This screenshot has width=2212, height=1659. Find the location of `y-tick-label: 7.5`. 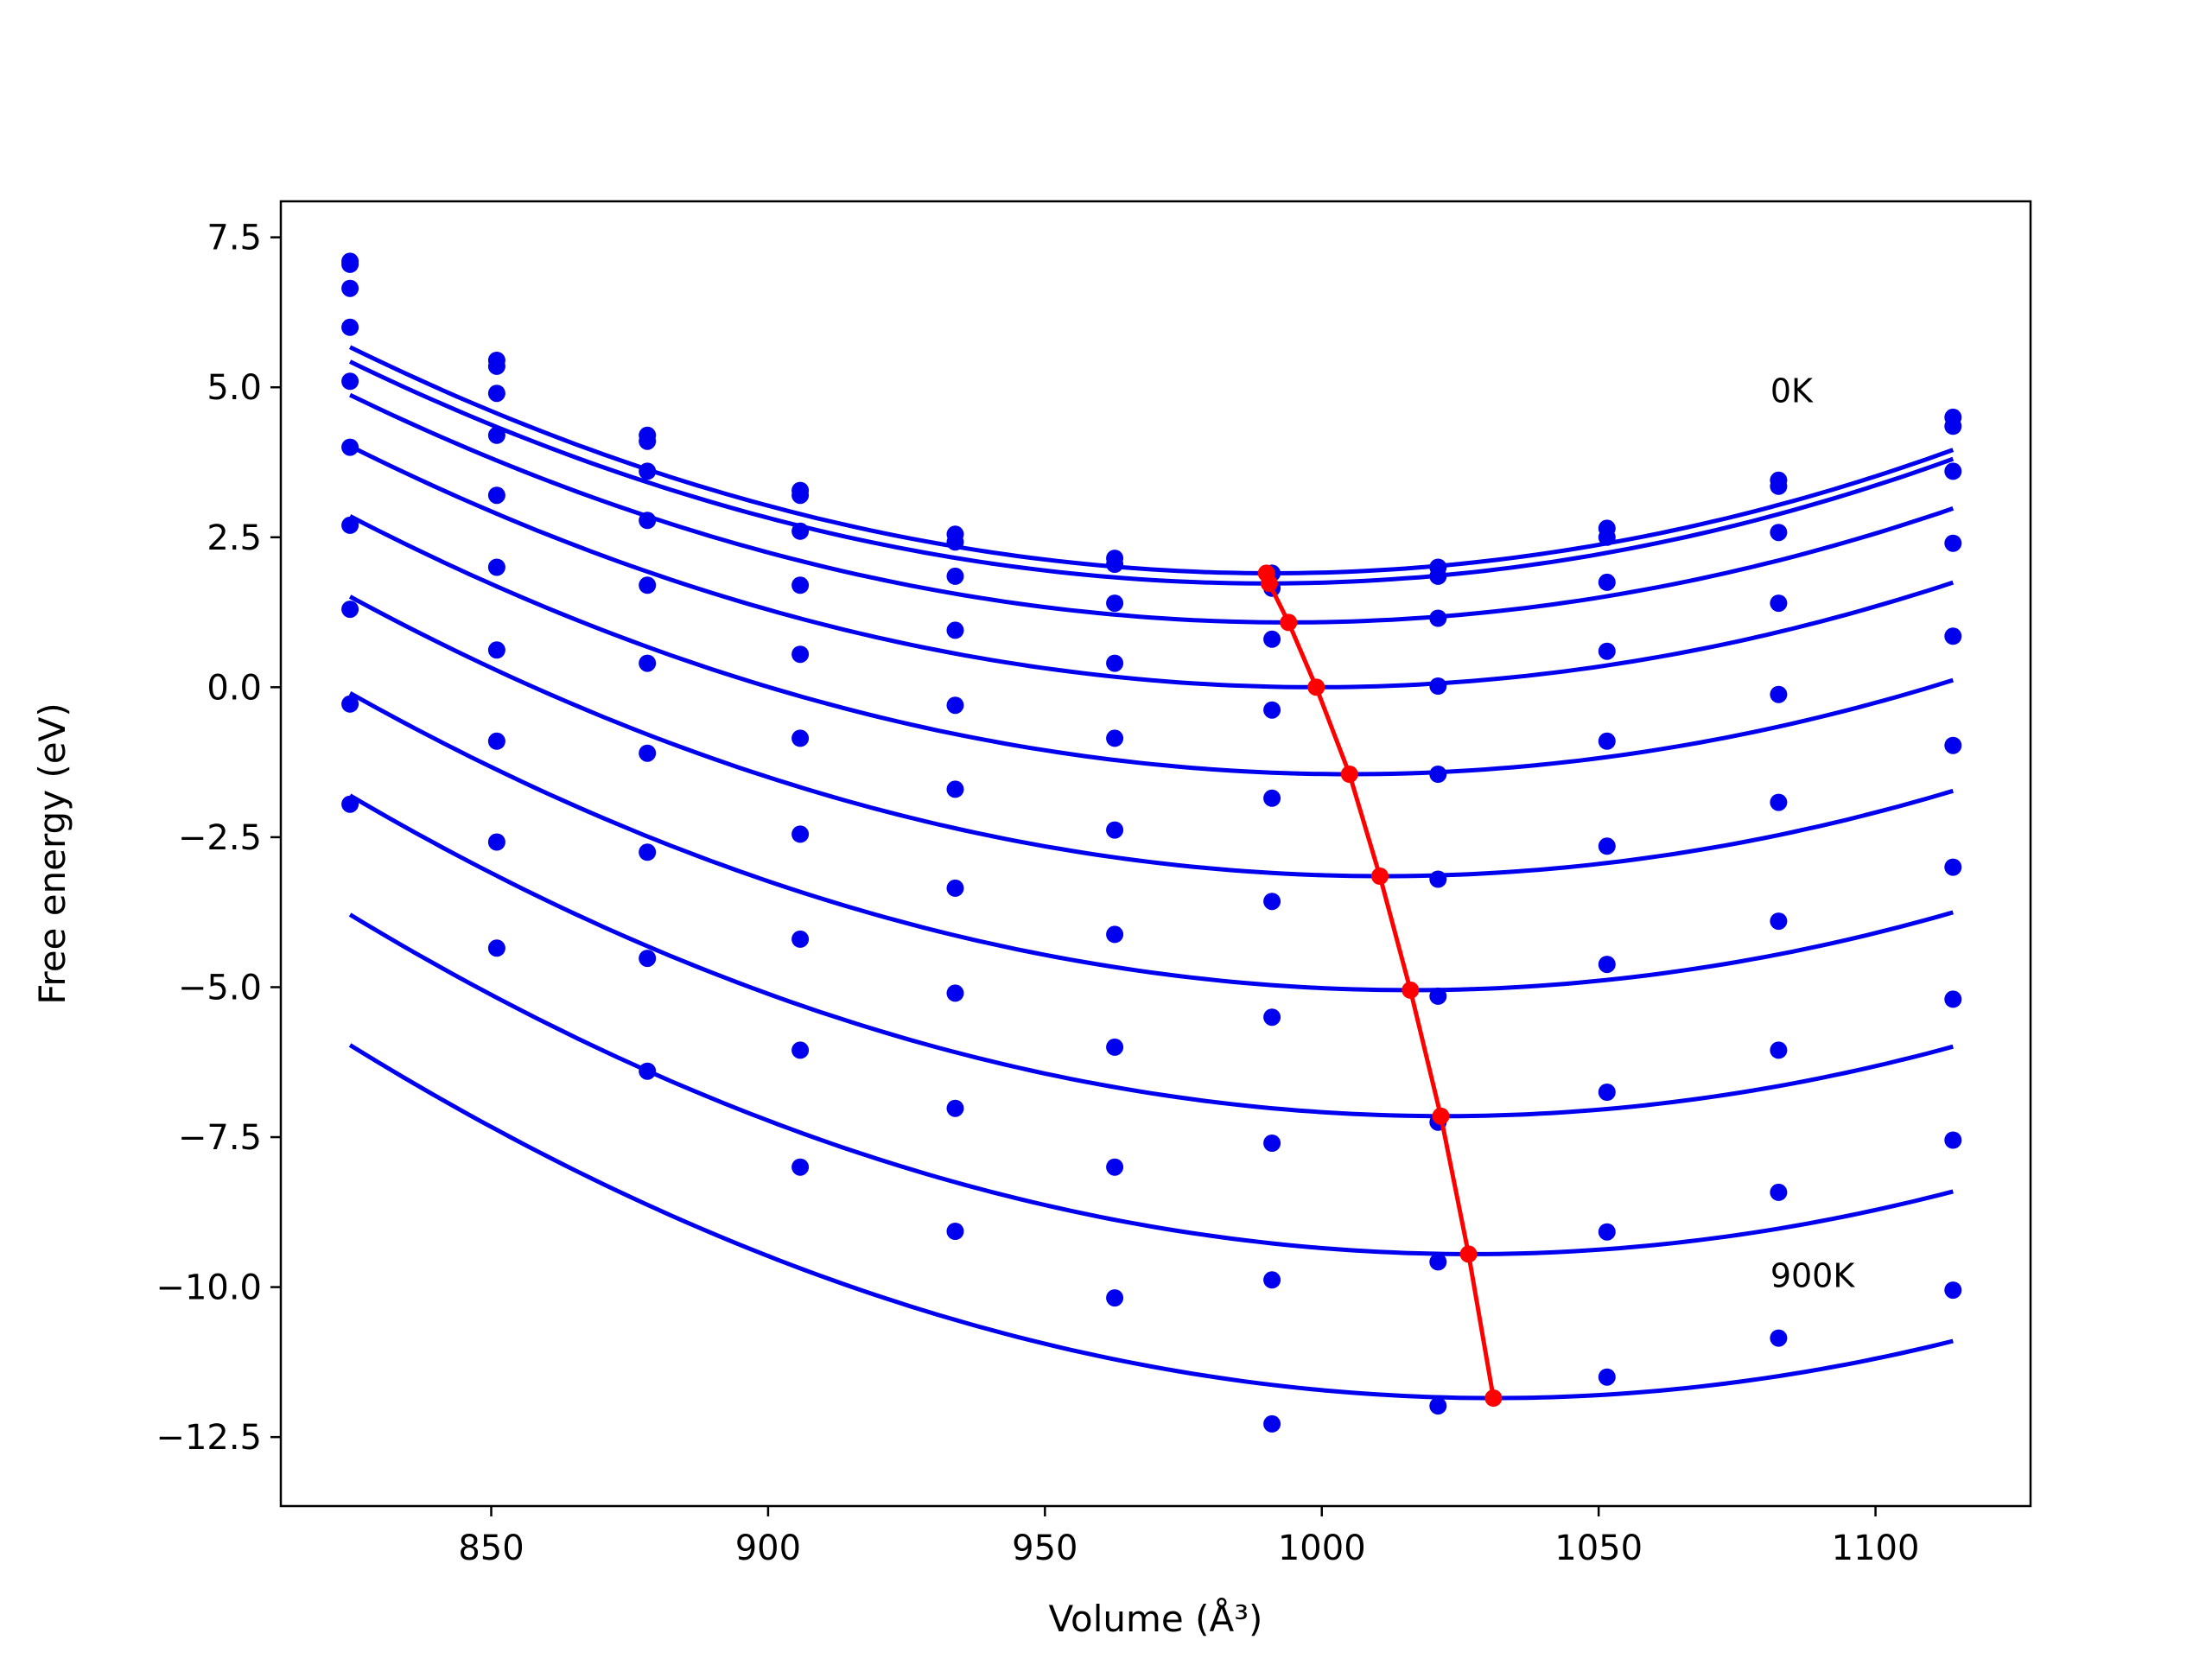

y-tick-label: 7.5 is located at coordinates (234, 238).